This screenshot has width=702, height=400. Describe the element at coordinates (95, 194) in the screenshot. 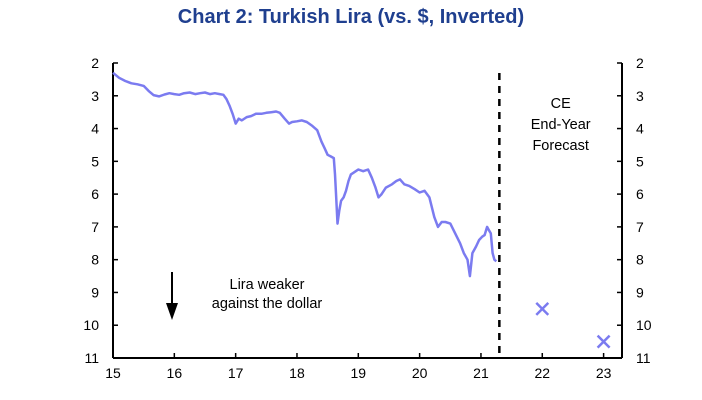

I see `y-tick-label-left: 6` at that location.